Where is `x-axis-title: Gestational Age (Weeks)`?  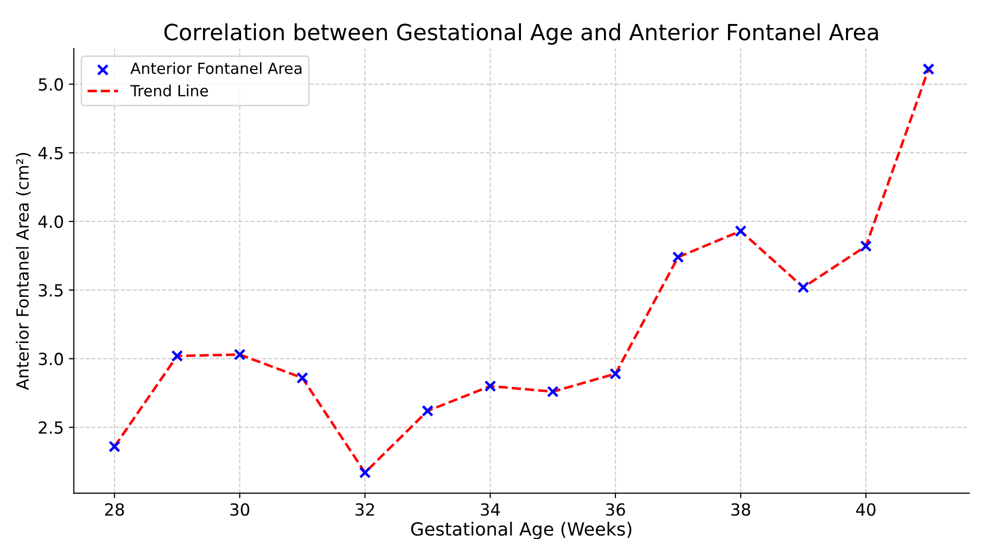 x-axis-title: Gestational Age (Weeks) is located at coordinates (521, 530).